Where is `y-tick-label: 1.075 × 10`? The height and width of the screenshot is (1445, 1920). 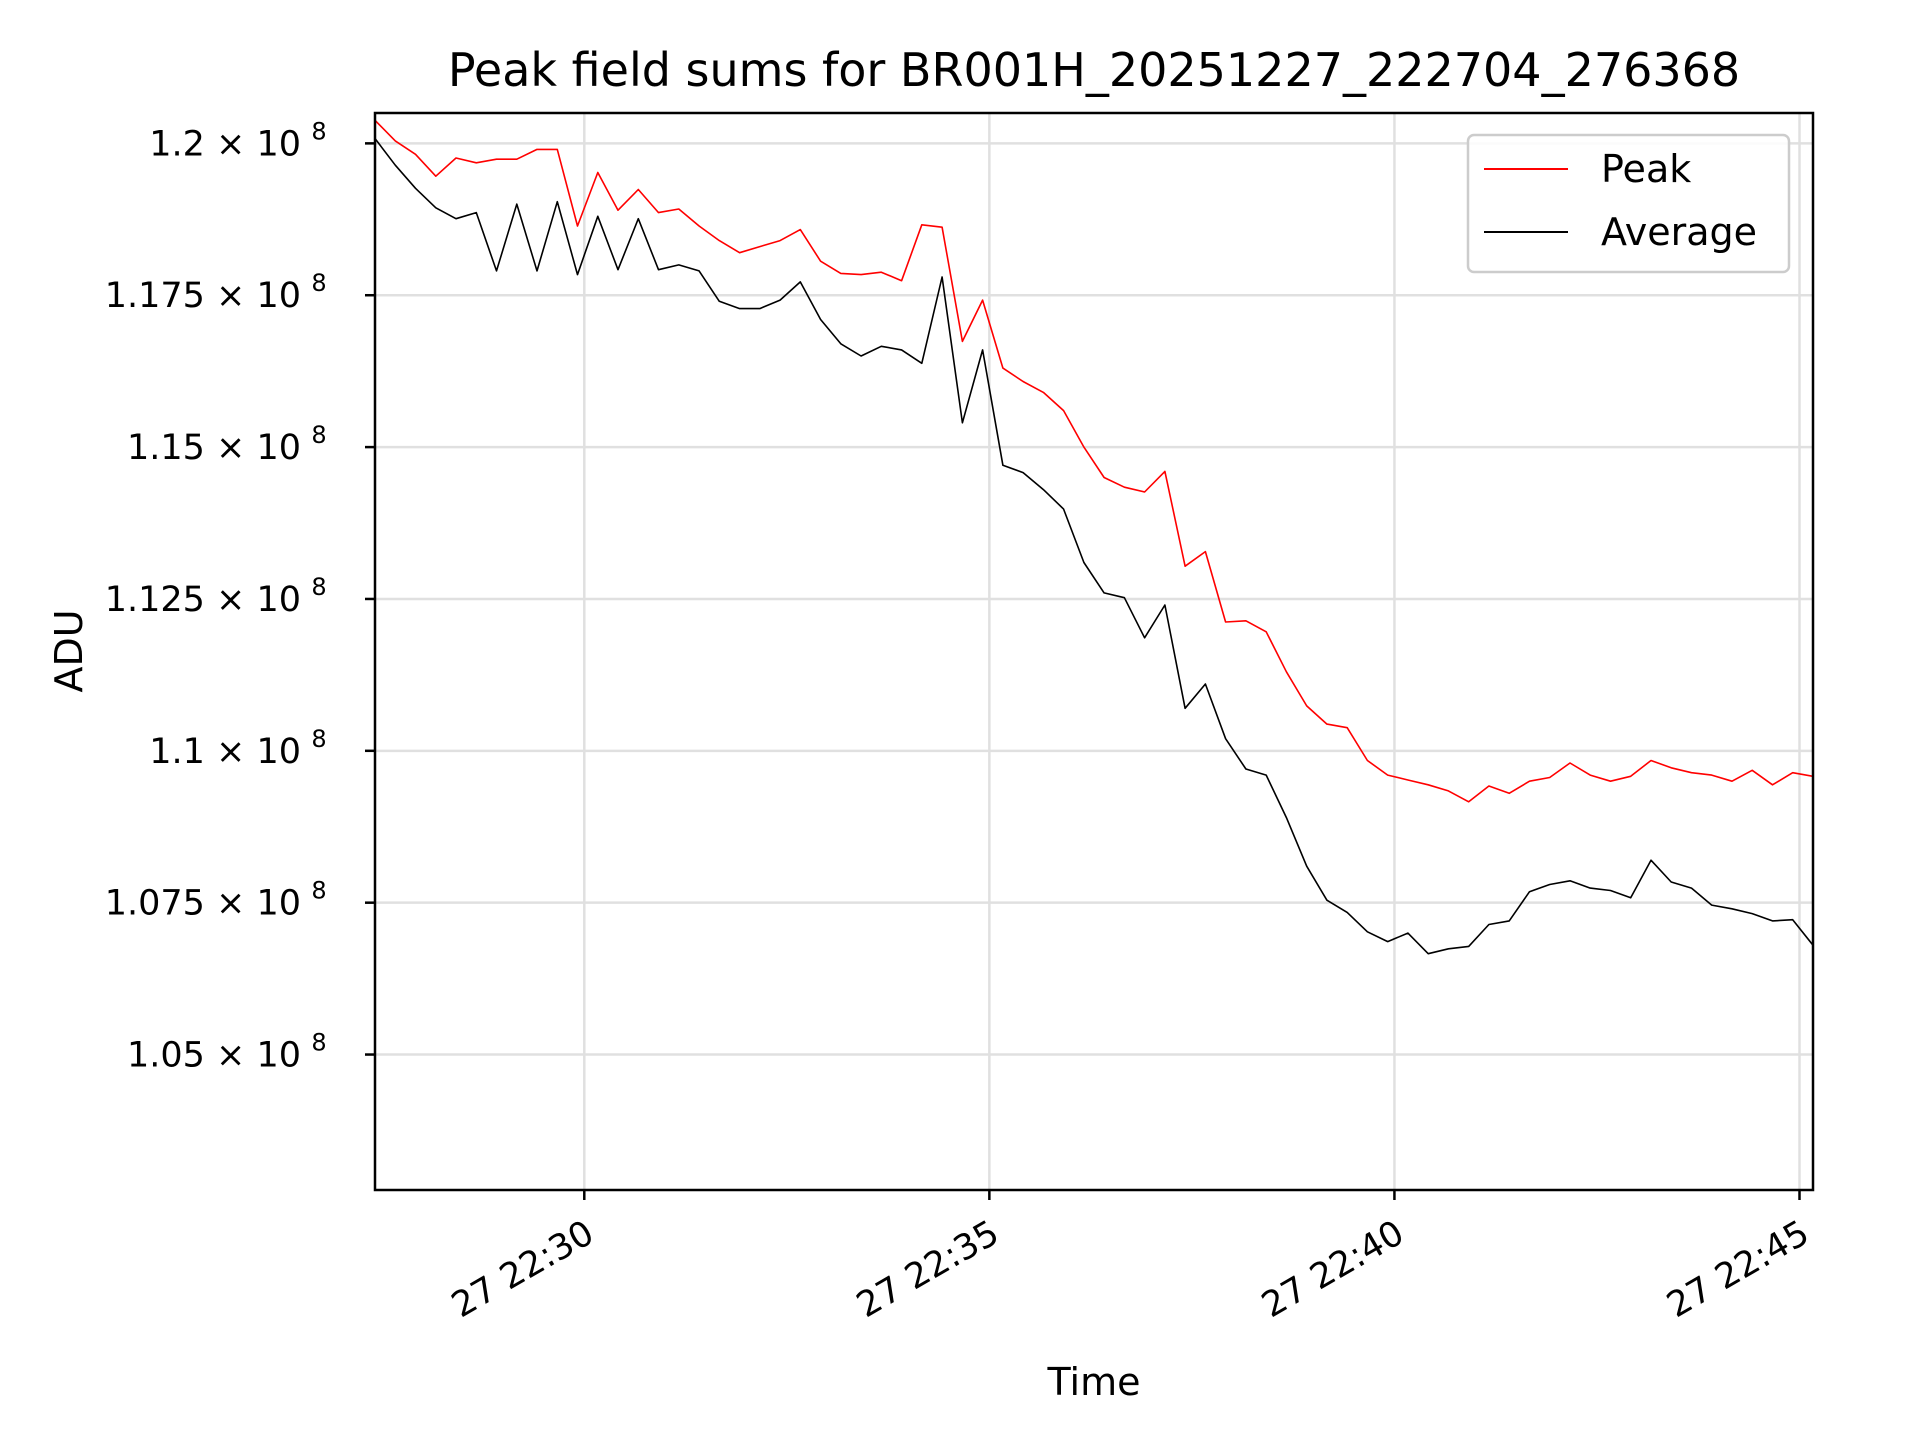
y-tick-label: 1.075 × 10 is located at coordinates (203, 904).